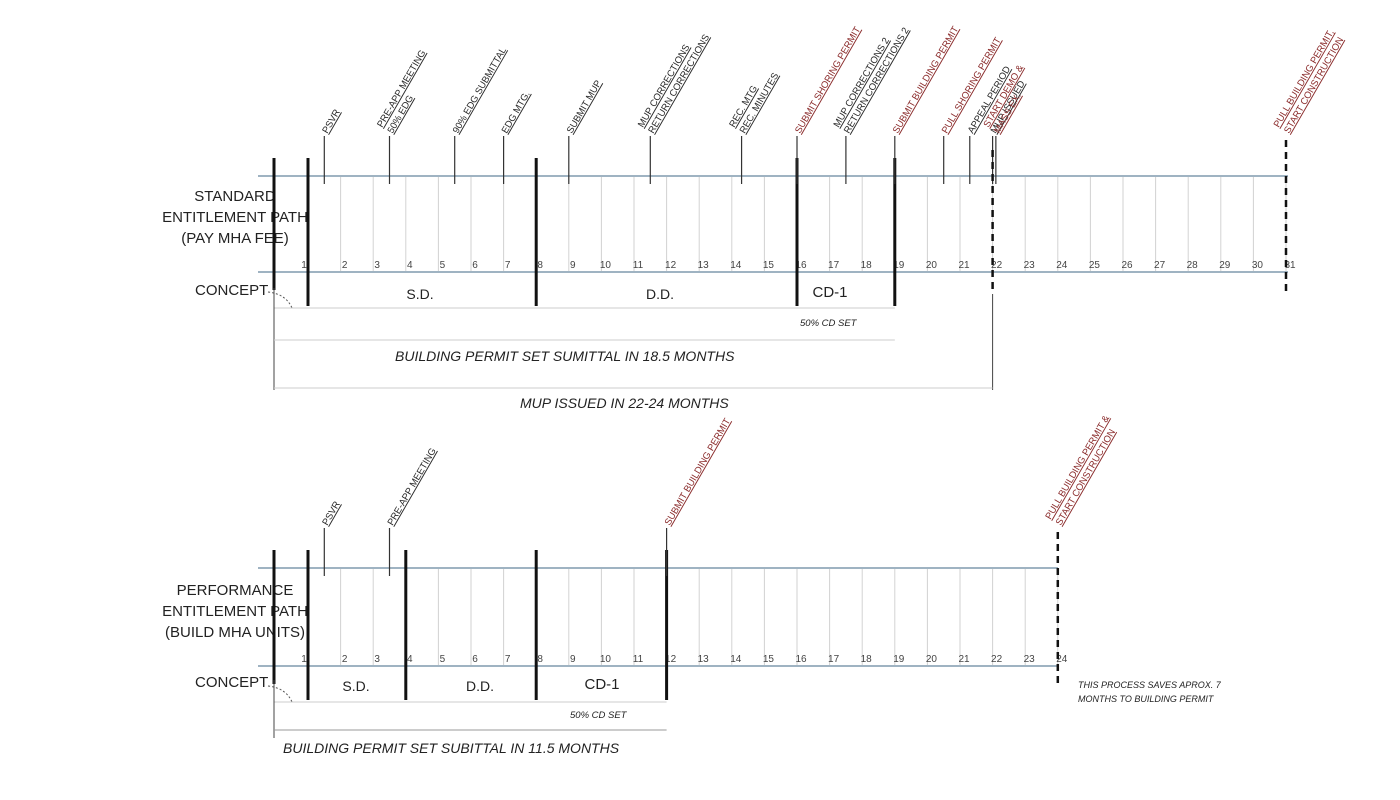 The width and height of the screenshot is (1400, 800). Describe the element at coordinates (345, 265) in the screenshot. I see `standard-month-label: 2` at that location.